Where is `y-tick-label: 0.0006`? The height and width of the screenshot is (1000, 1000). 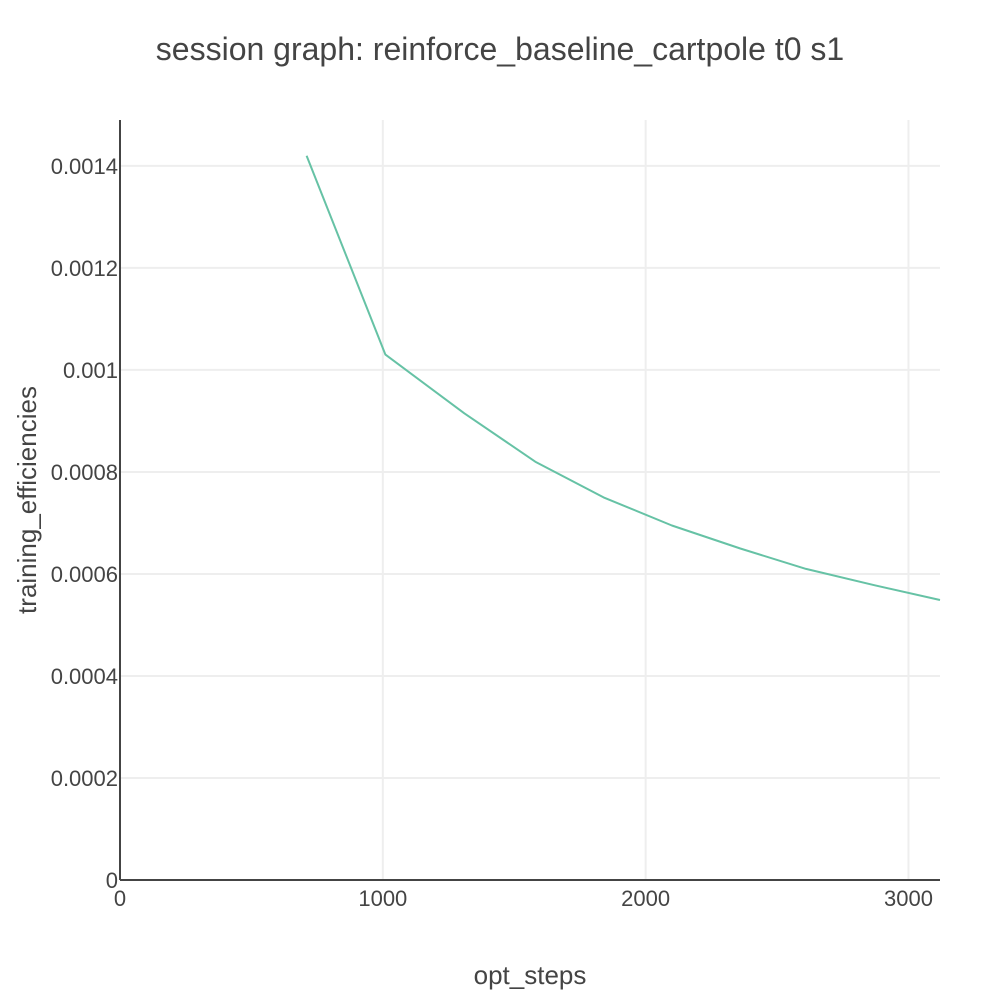 y-tick-label: 0.0006 is located at coordinates (84, 574).